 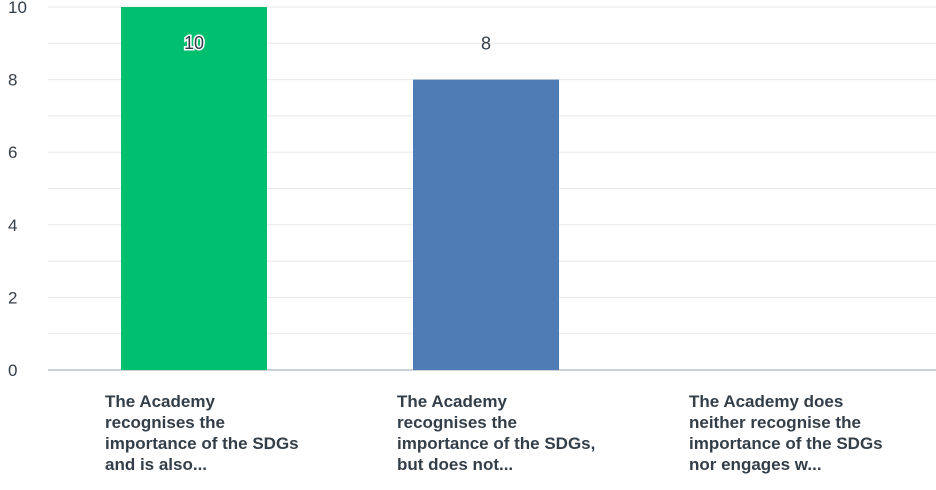 I want to click on data-label-1: 10, so click(x=194, y=43).